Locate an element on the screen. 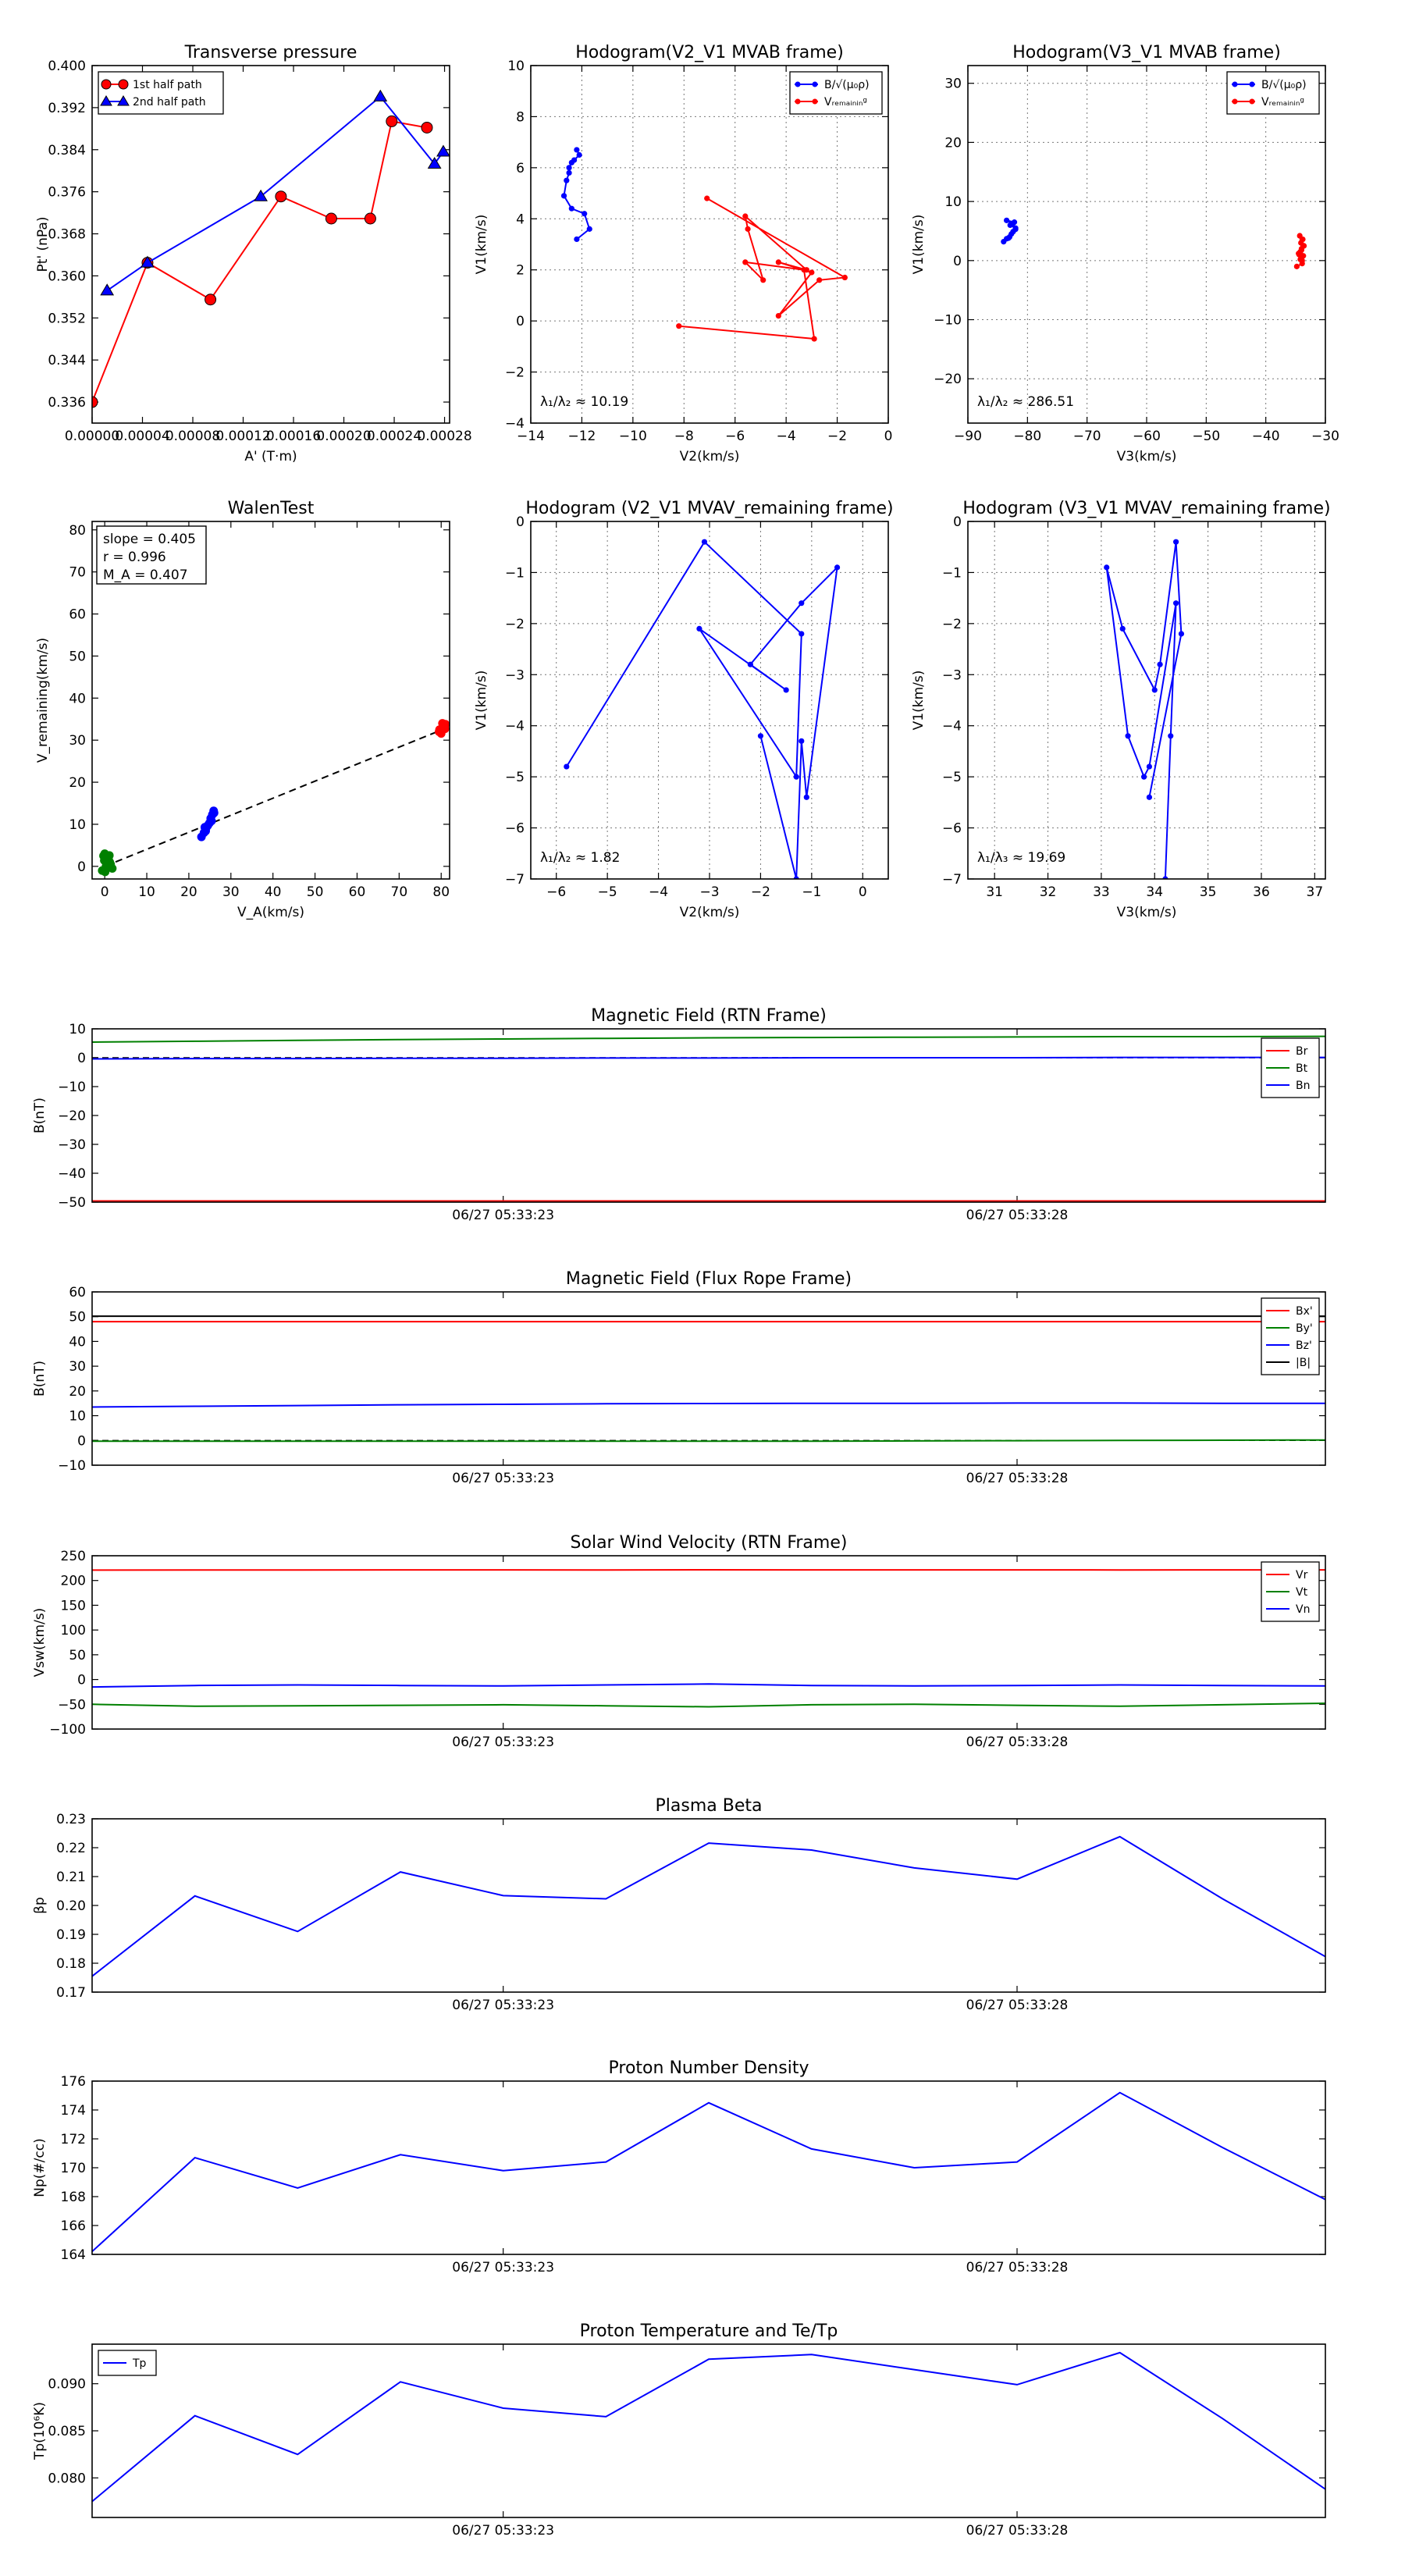 Image resolution: width=1405 pixels, height=2576 pixels. x-tick-label: −3 is located at coordinates (709, 892).